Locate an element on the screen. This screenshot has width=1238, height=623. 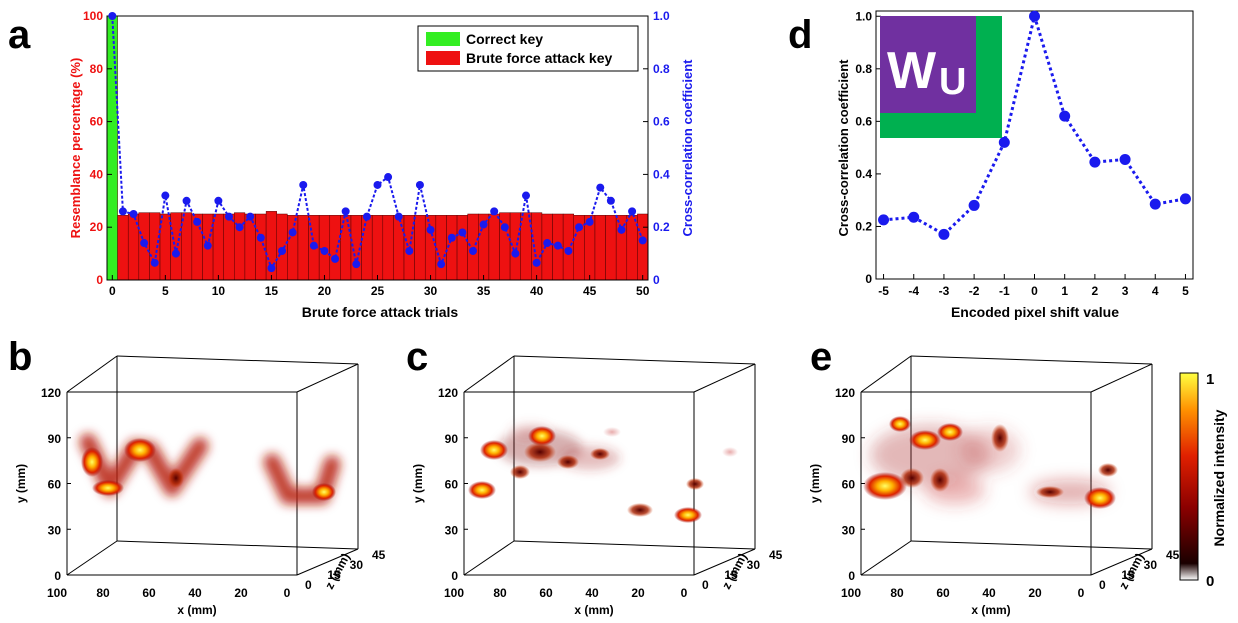
y-axis-label-right-a: Cross-correlation coefficient is located at coordinates (687, 148).